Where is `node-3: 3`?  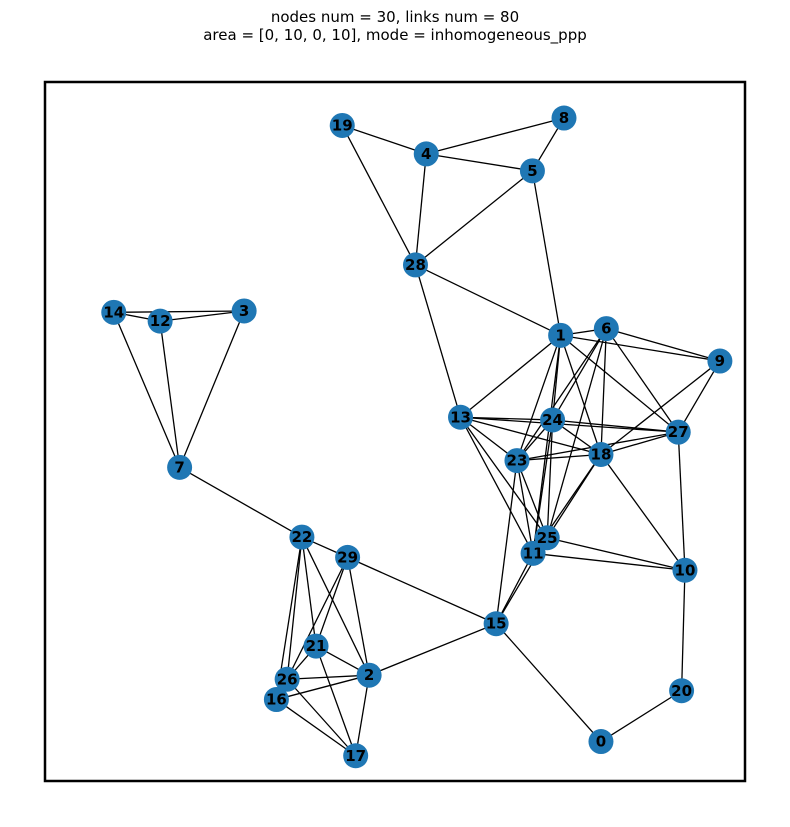 node-3: 3 is located at coordinates (244, 311).